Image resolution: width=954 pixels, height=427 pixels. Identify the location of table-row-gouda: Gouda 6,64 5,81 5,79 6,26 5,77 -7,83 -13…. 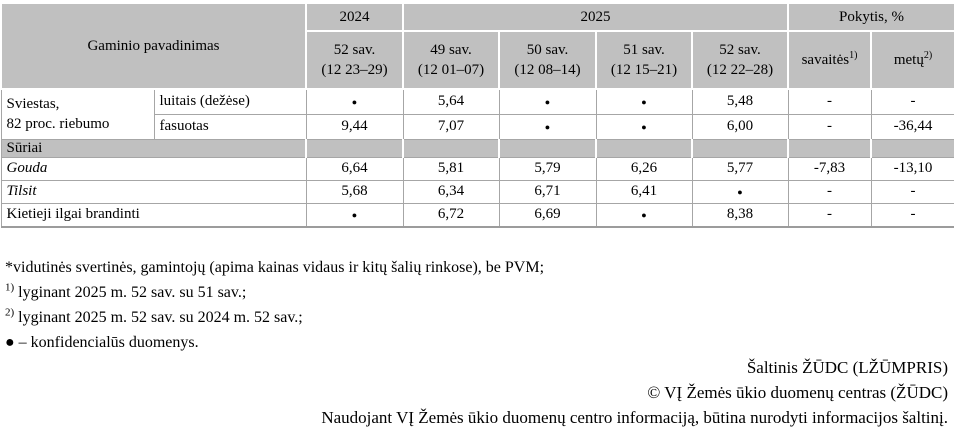
(477, 168).